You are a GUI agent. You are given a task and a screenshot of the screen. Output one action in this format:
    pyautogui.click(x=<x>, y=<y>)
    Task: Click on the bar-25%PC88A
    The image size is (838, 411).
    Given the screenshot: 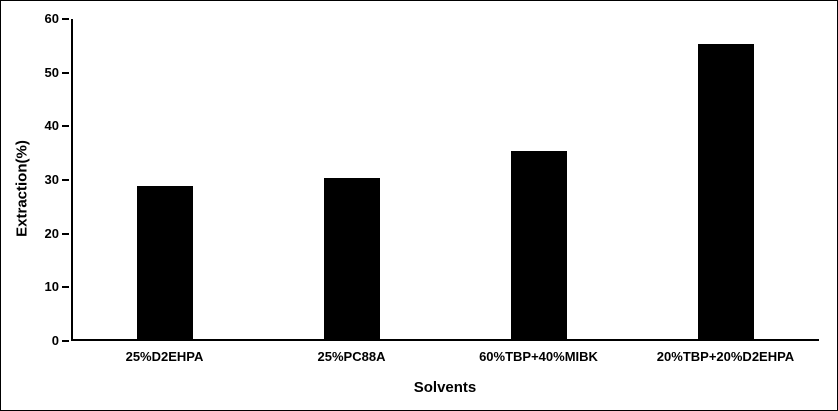 What is the action you would take?
    pyautogui.click(x=351, y=258)
    